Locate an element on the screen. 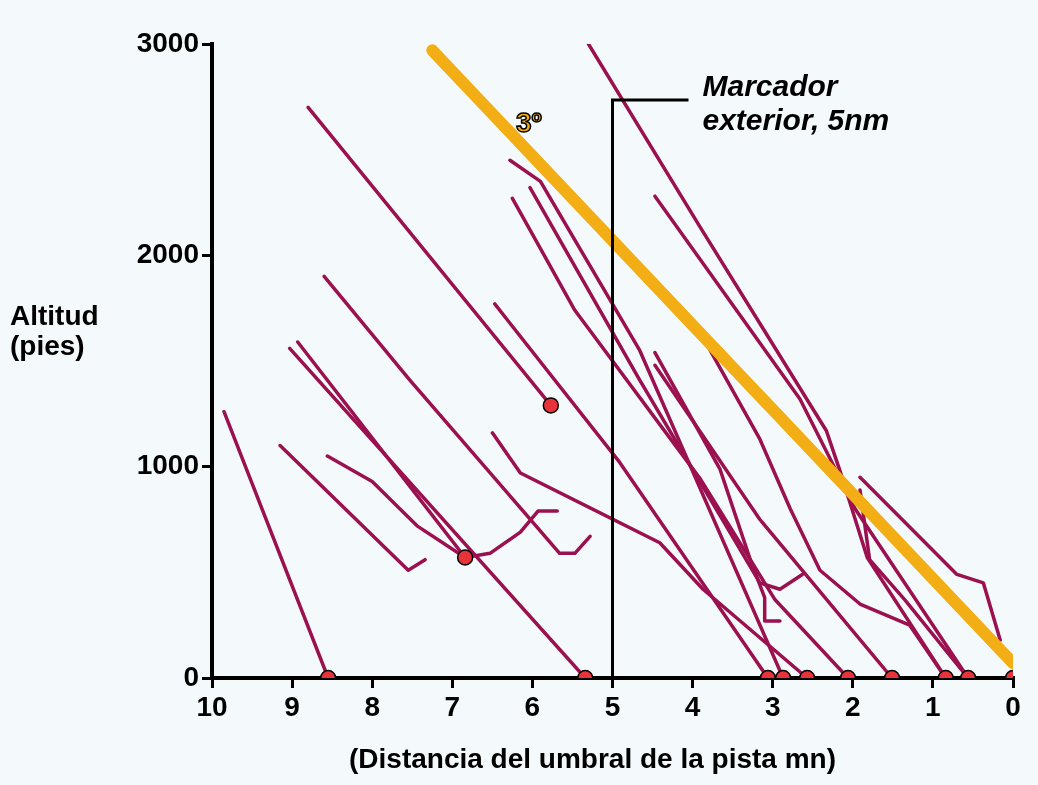 The height and width of the screenshot is (785, 1038). ref-line-label: Marcador exterior, 5nm is located at coordinates (796, 103).